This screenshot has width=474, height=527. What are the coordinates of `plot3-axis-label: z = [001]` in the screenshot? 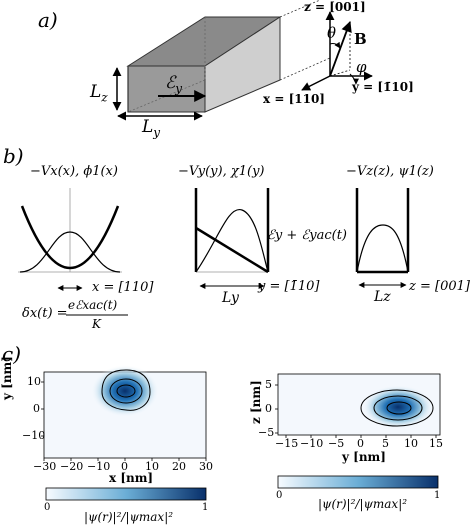 It's located at (439, 286).